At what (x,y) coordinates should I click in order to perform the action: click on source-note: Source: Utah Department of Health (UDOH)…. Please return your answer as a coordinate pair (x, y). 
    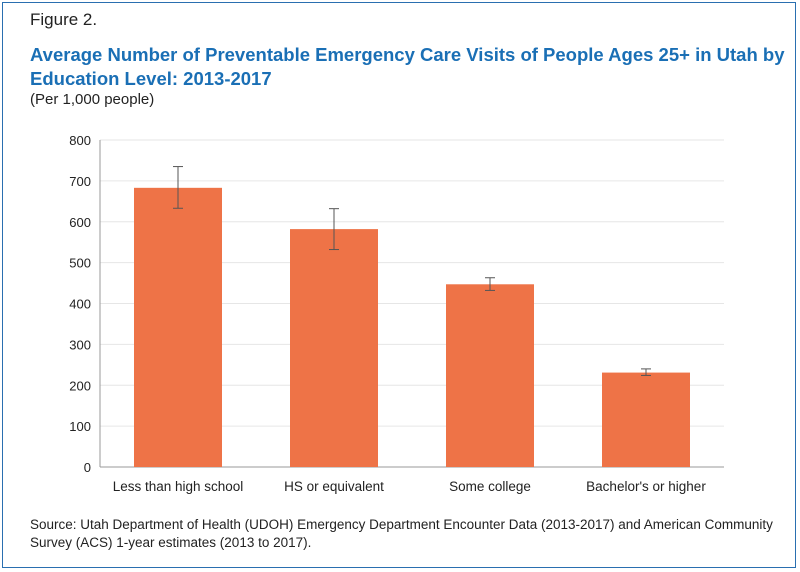
    Looking at the image, I should click on (401, 533).